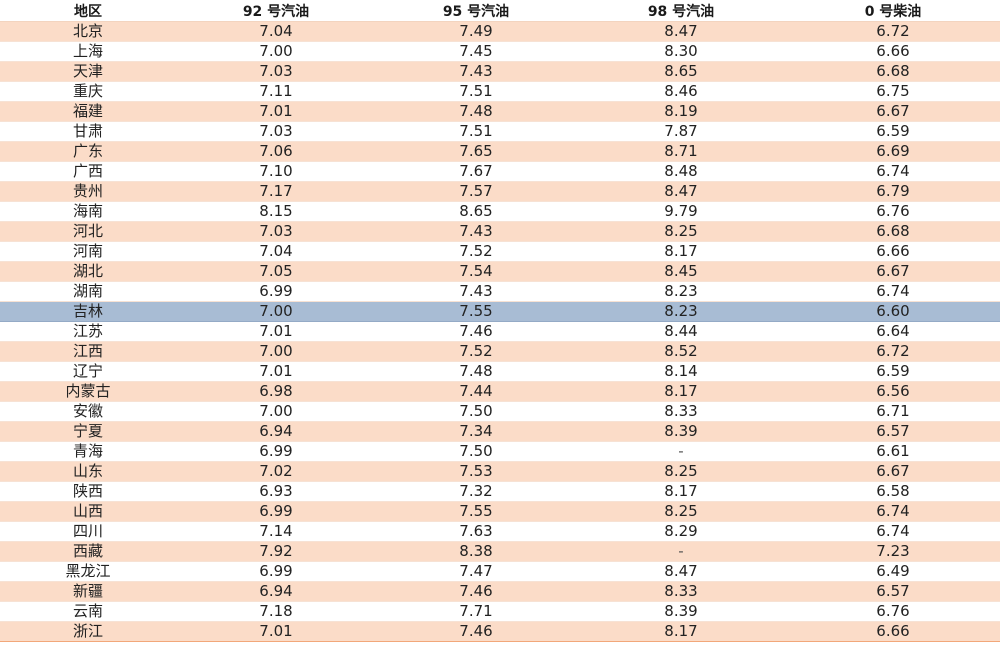 The image size is (1000, 645). What do you see at coordinates (476, 31) in the screenshot?
I see `price-95-cell: 7.49` at bounding box center [476, 31].